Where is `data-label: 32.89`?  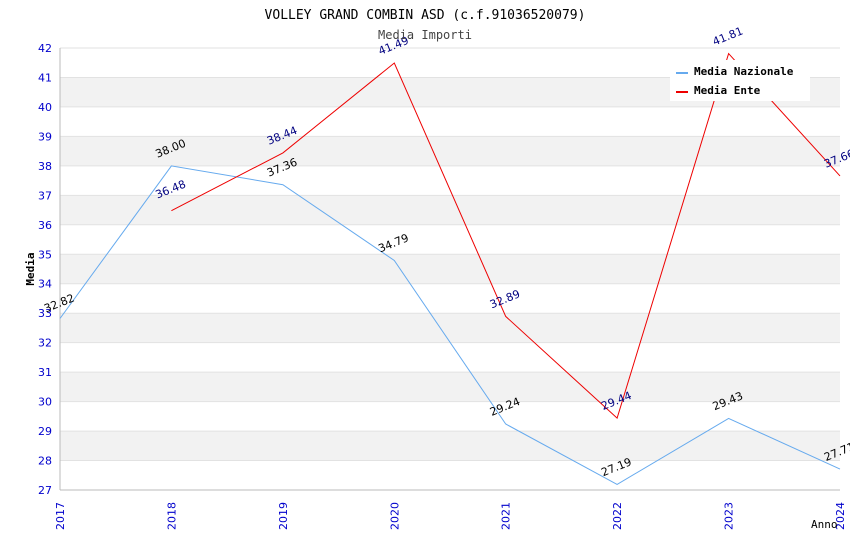
data-label: 32.89 is located at coordinates (505, 299).